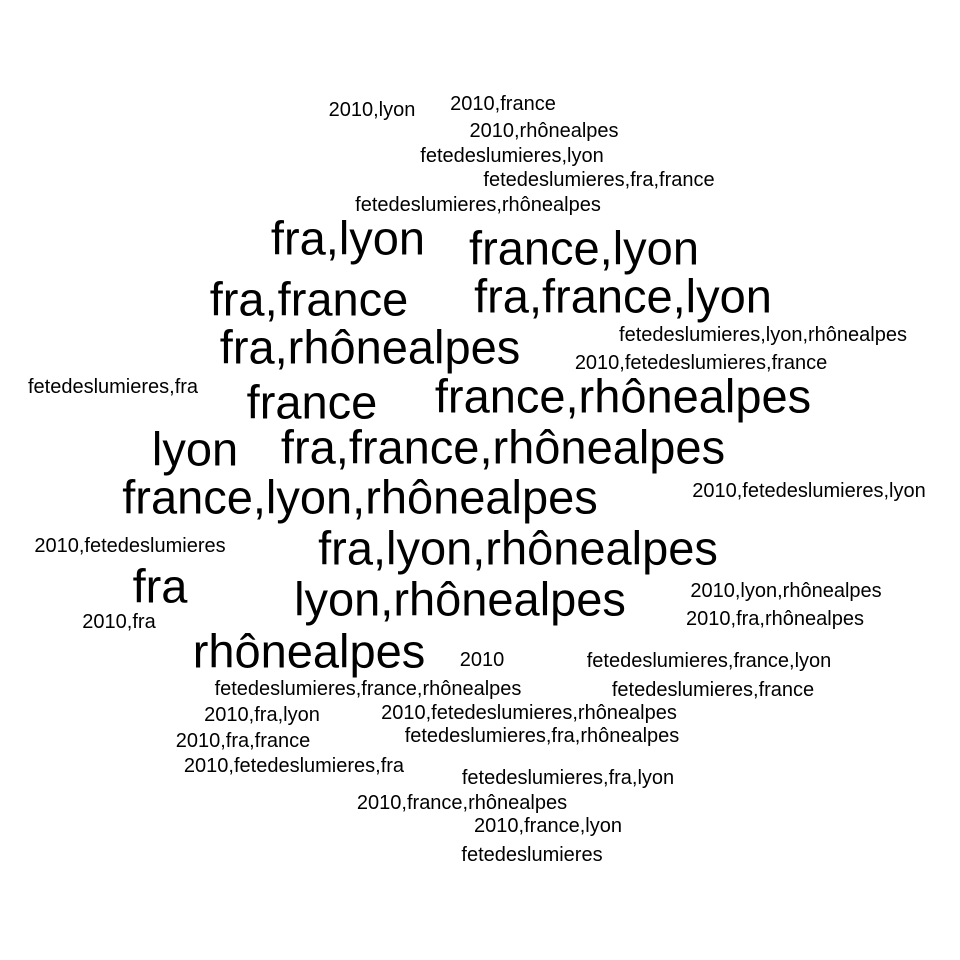 This screenshot has width=960, height=960. What do you see at coordinates (262, 715) in the screenshot?
I see `word-2010-fra-lyon: 2010,fra,lyon` at bounding box center [262, 715].